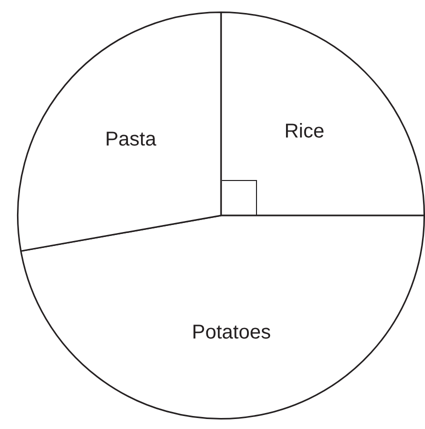 The height and width of the screenshot is (429, 425). I want to click on slice-label: Pasta, so click(131, 139).